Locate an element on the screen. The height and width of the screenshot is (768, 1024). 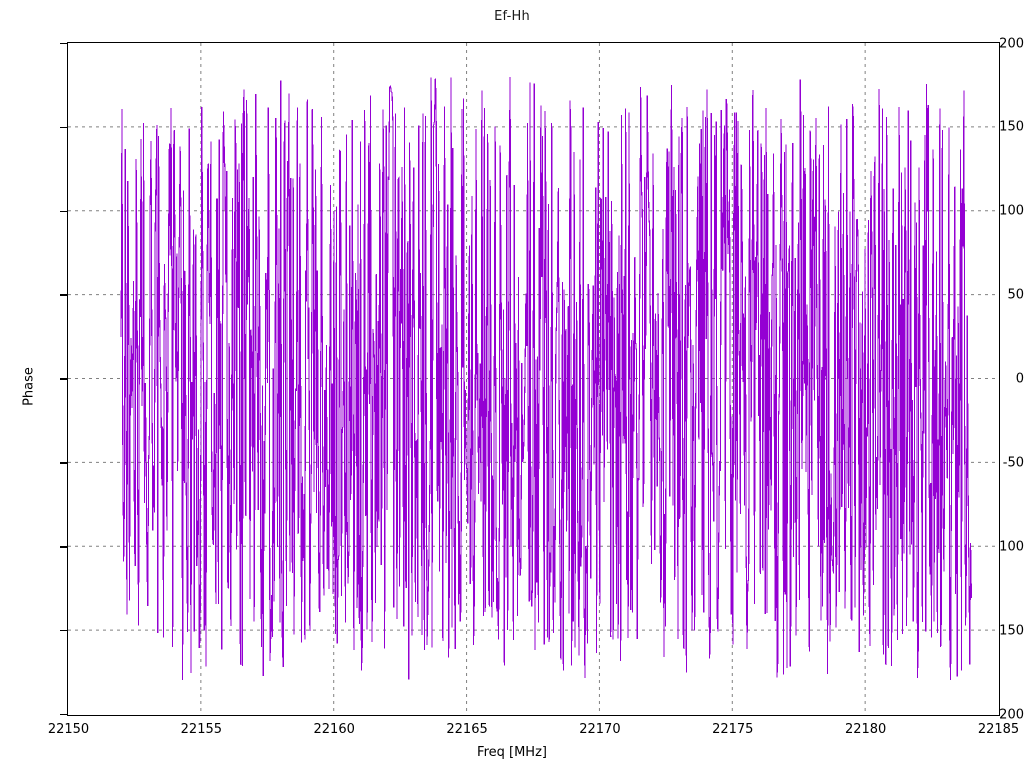
x-axis-label: Freq [MHz] is located at coordinates (512, 752).